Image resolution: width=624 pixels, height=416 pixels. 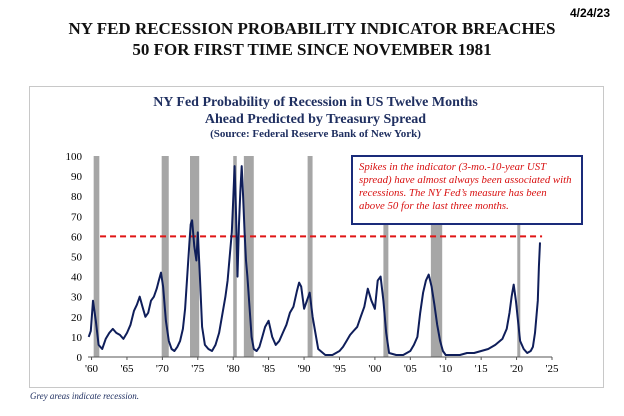 I want to click on y-tick-label: 70, so click(x=77, y=217).